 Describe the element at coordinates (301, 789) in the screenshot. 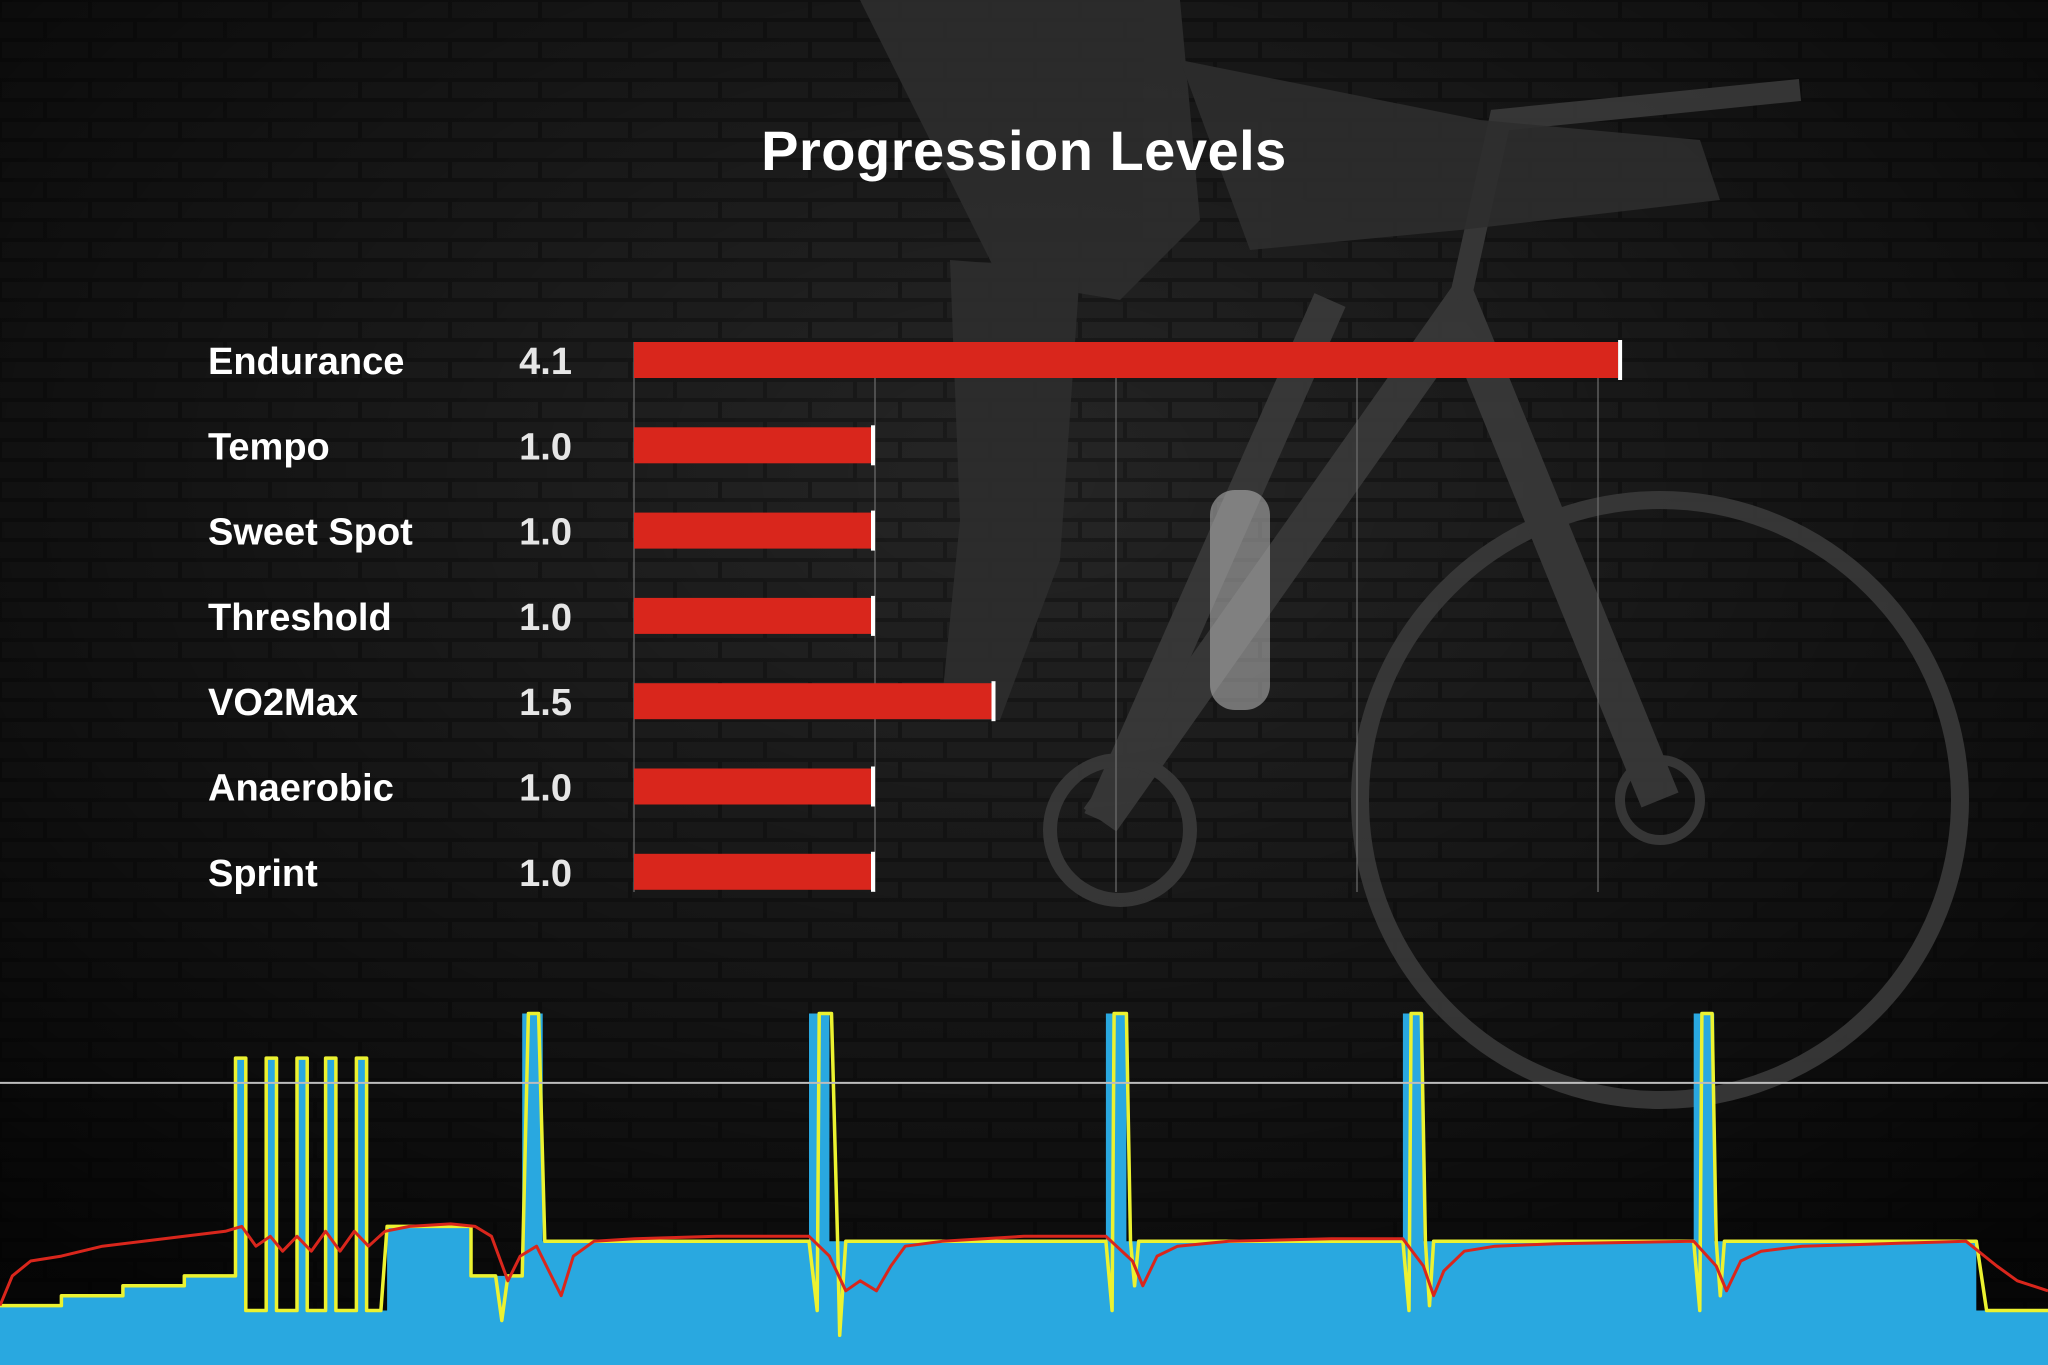

I see `category-label: Anaerobic` at that location.